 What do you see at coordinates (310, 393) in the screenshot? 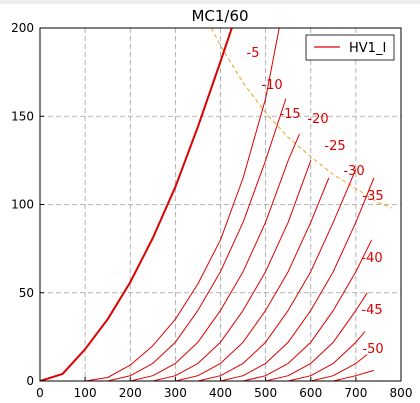
I see `x-tick-label-600: 600` at bounding box center [310, 393].